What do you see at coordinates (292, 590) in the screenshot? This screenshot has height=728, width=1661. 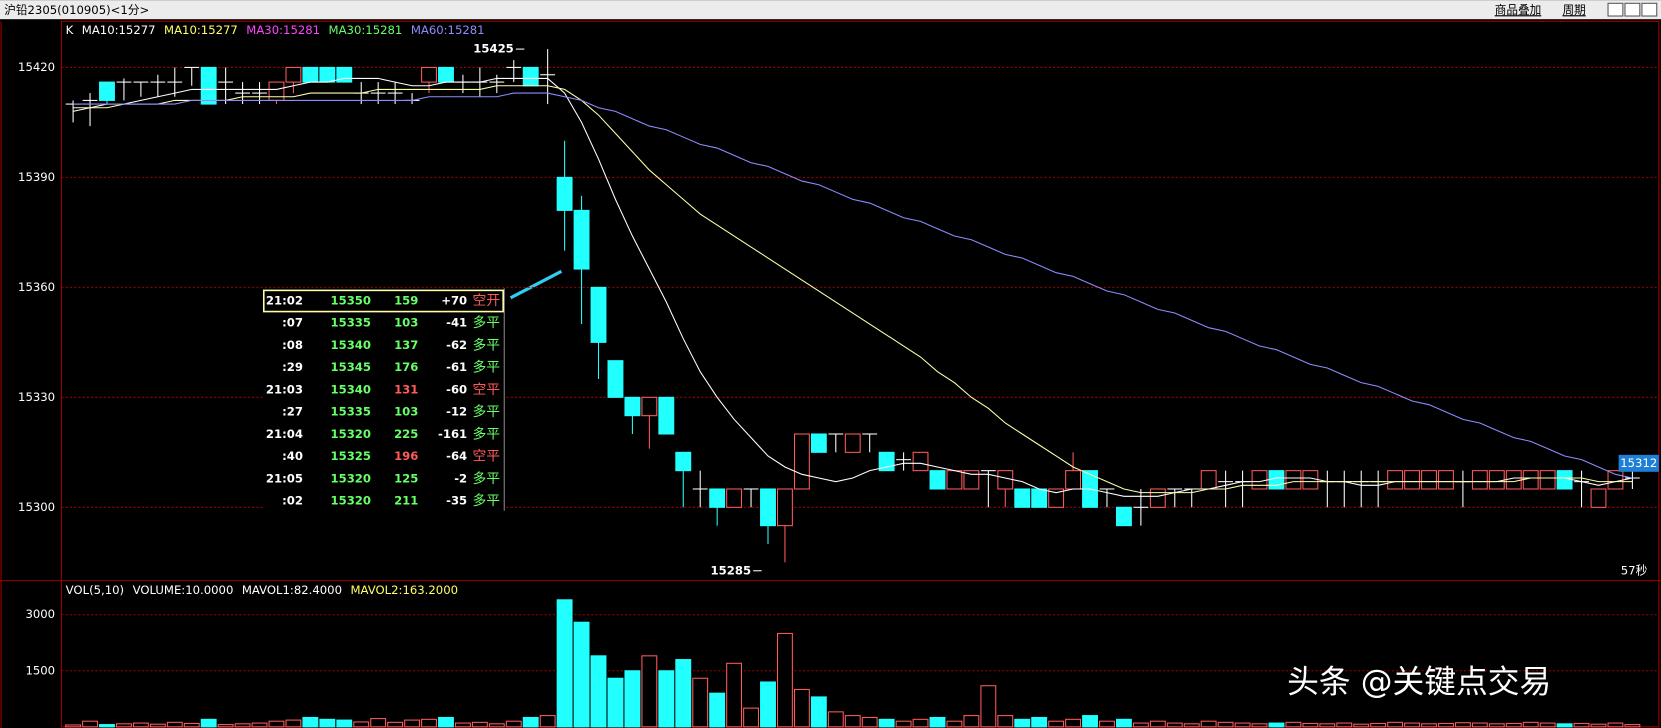 I see `legend-entry: MAVOL1:82.4000` at bounding box center [292, 590].